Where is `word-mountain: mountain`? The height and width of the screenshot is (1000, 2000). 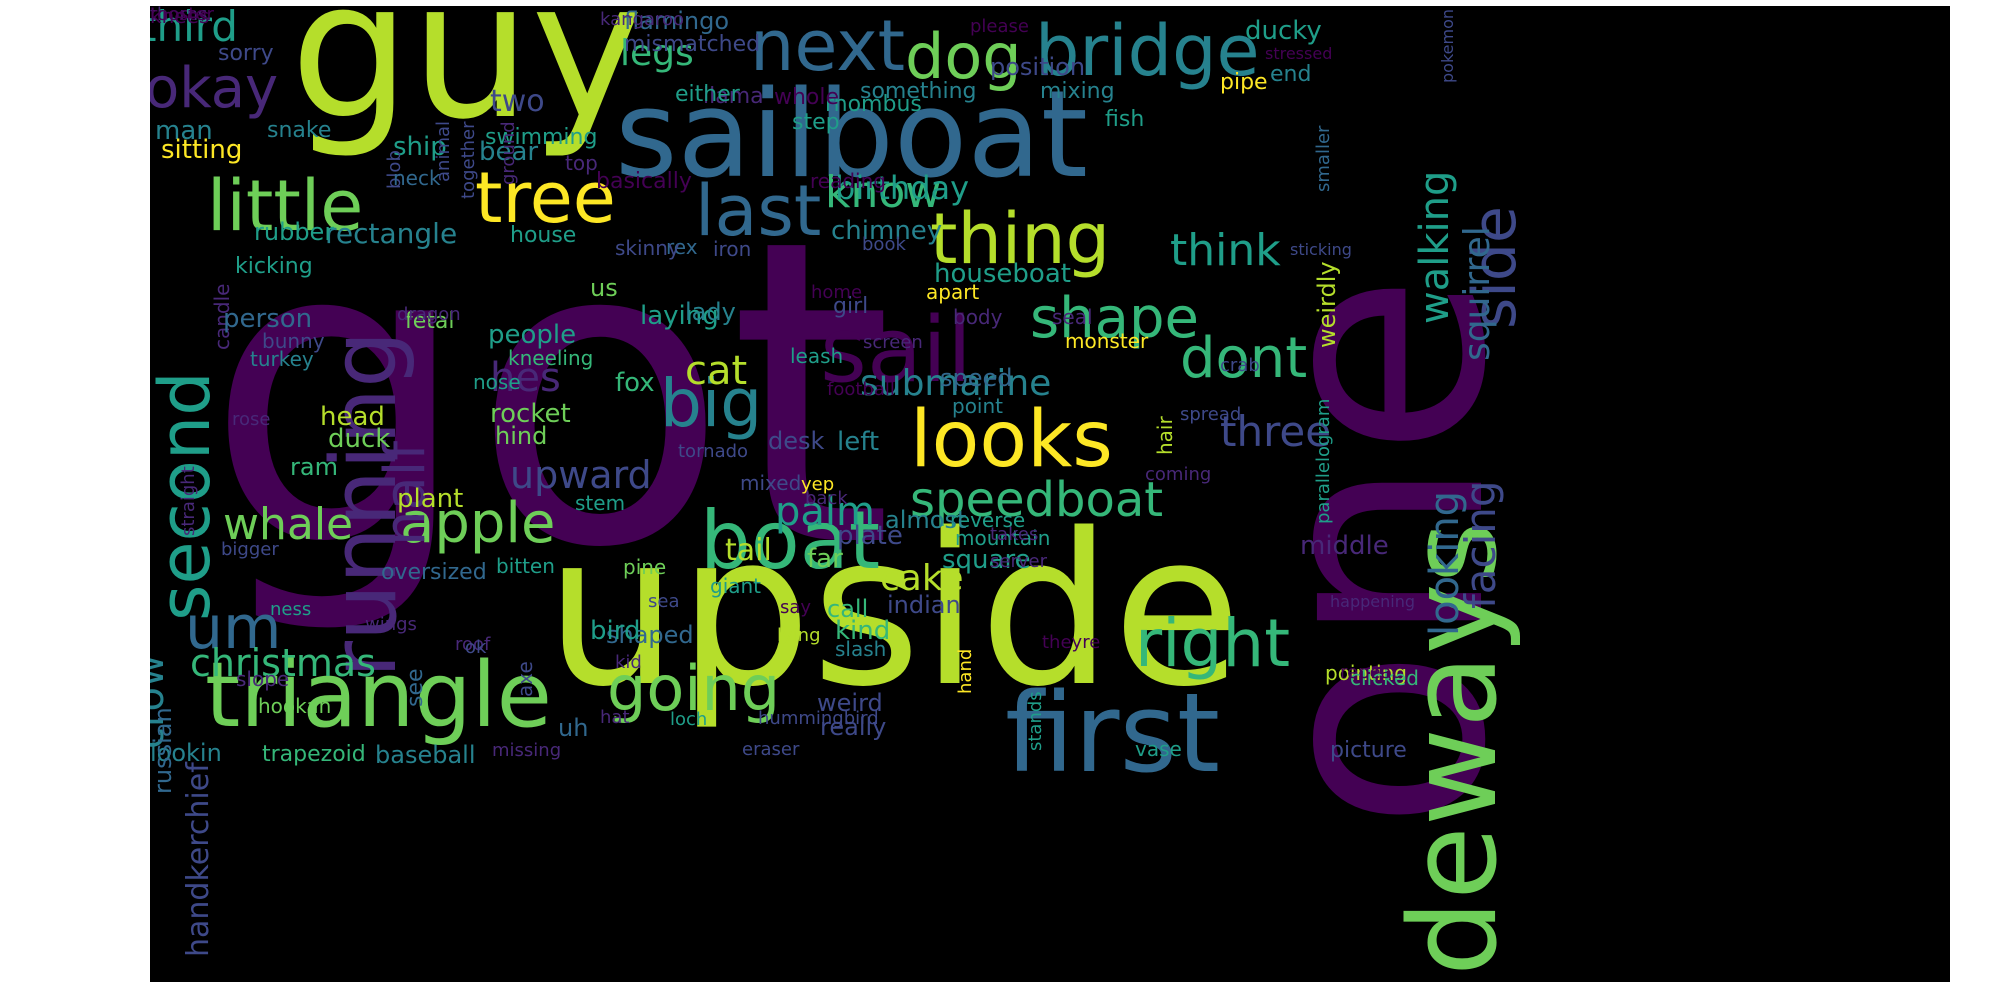 word-mountain: mountain is located at coordinates (1003, 538).